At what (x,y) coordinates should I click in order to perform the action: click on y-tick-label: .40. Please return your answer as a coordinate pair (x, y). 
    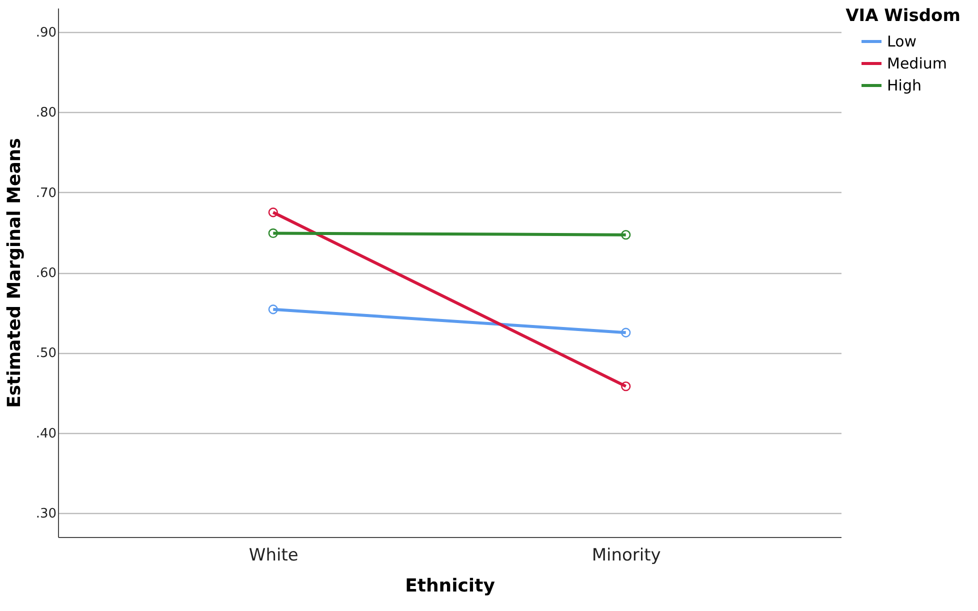
    Looking at the image, I should click on (46, 434).